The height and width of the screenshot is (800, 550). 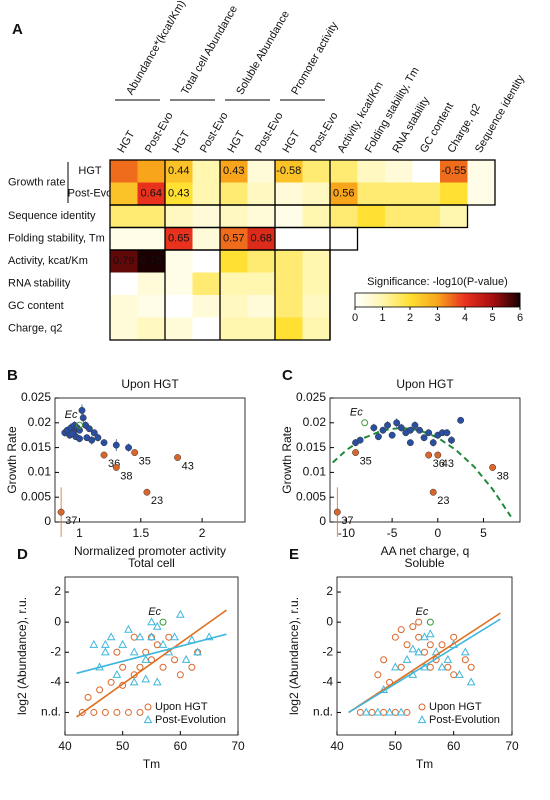 What do you see at coordinates (36, 447) in the screenshot?
I see `y-tick-label: 0.015` at bounding box center [36, 447].